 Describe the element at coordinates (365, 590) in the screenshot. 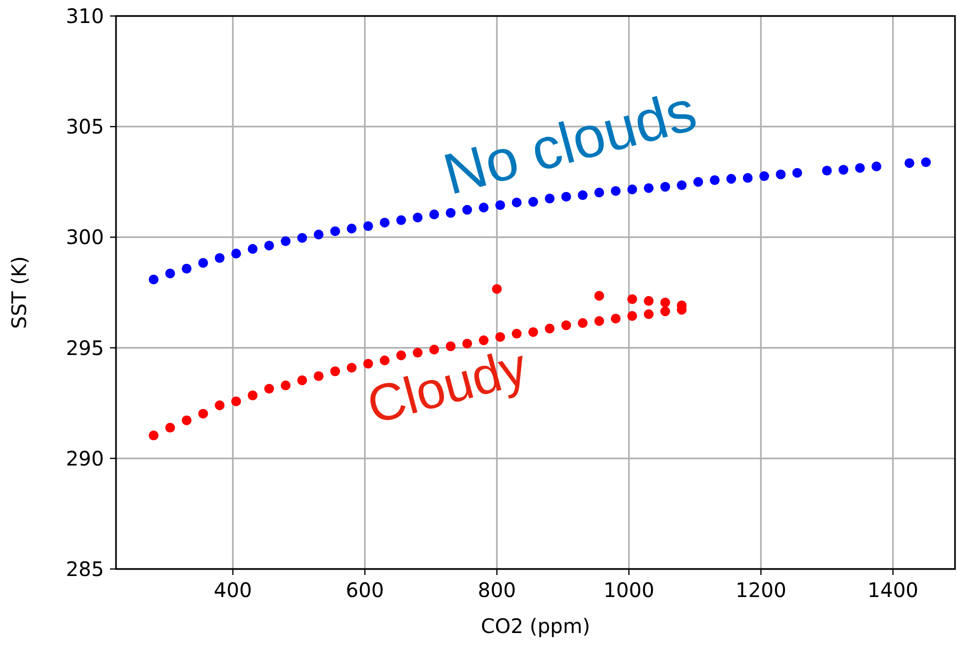

I see `x-tick-label: 600` at that location.